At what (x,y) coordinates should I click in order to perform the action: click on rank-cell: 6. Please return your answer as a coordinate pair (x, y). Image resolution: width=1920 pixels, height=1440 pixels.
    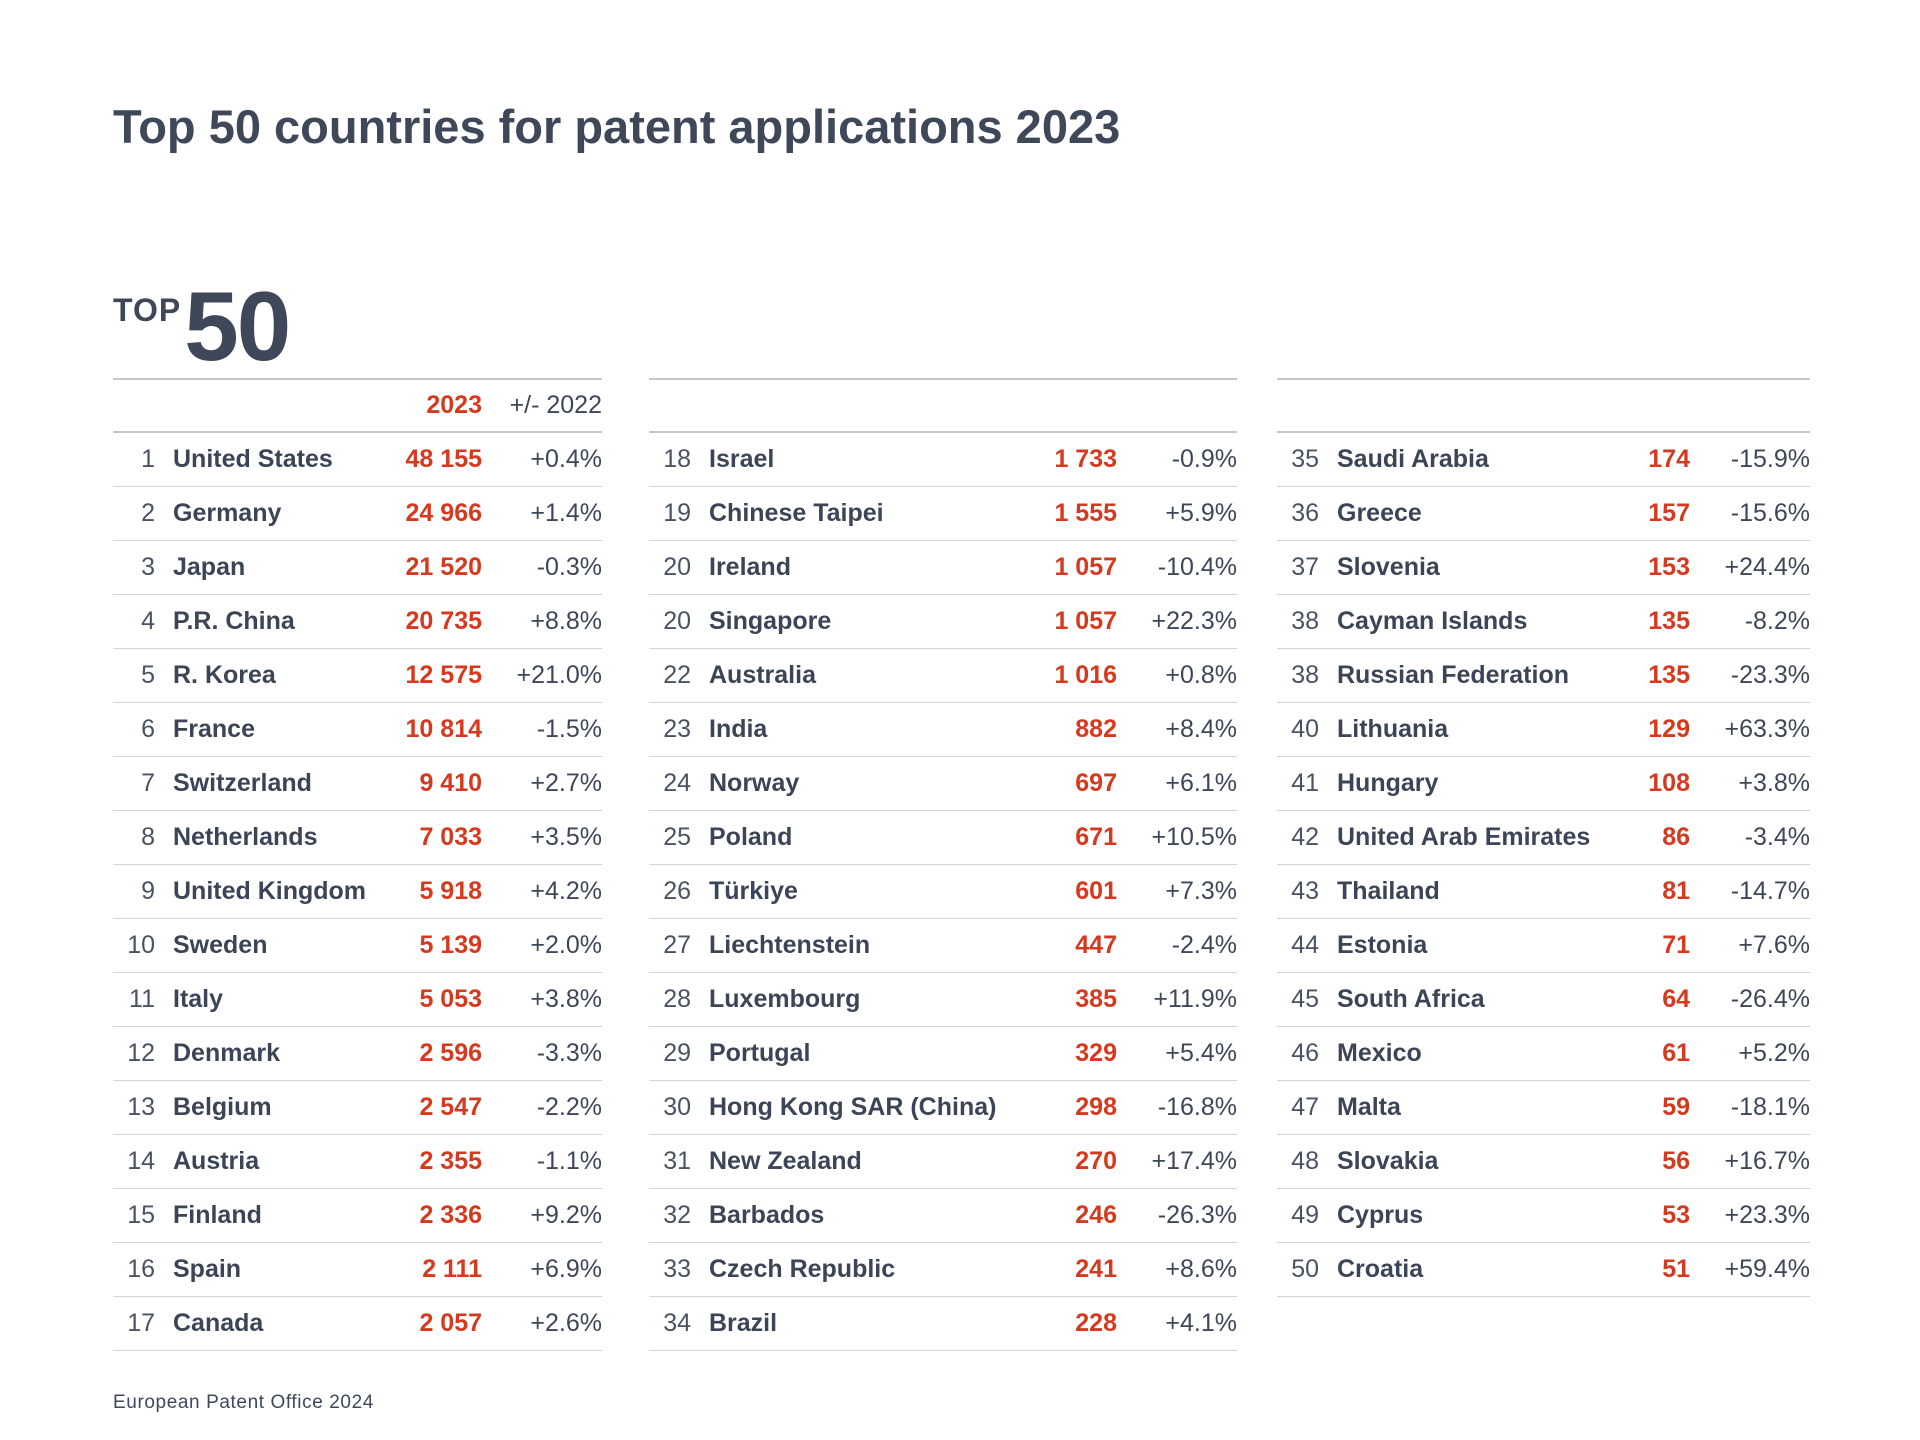
    Looking at the image, I should click on (148, 728).